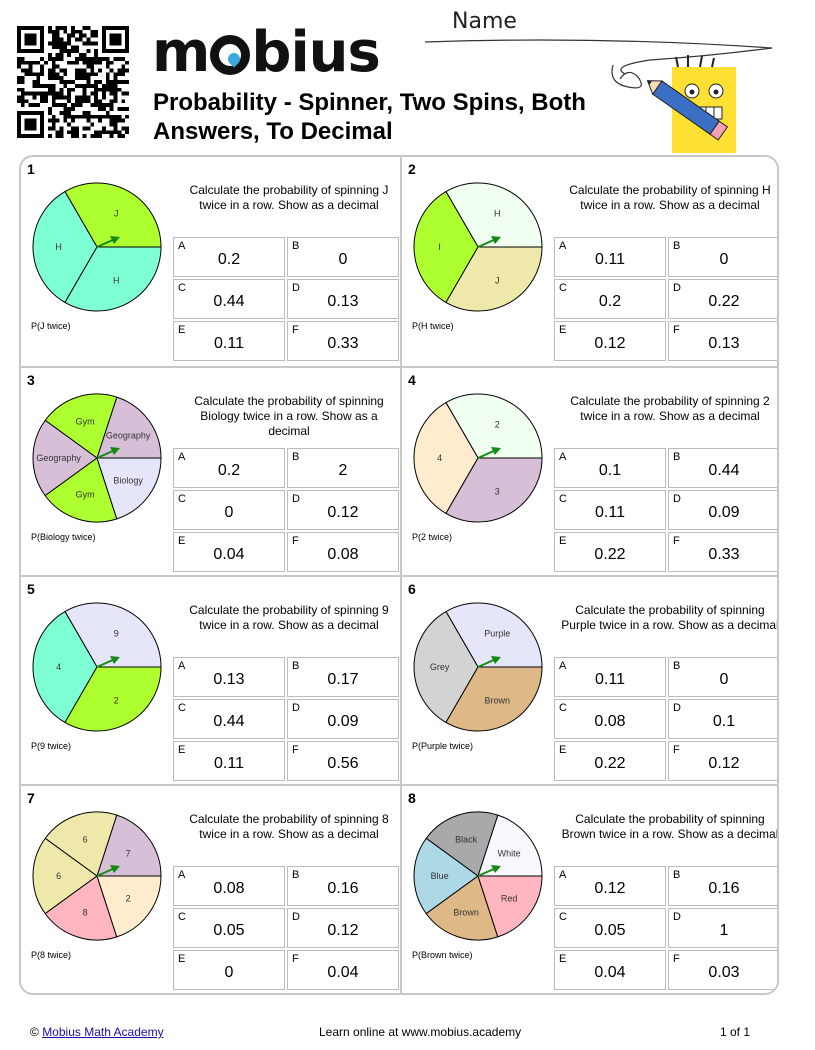 The image size is (815, 1050). I want to click on answer-option: C 0.11, so click(610, 510).